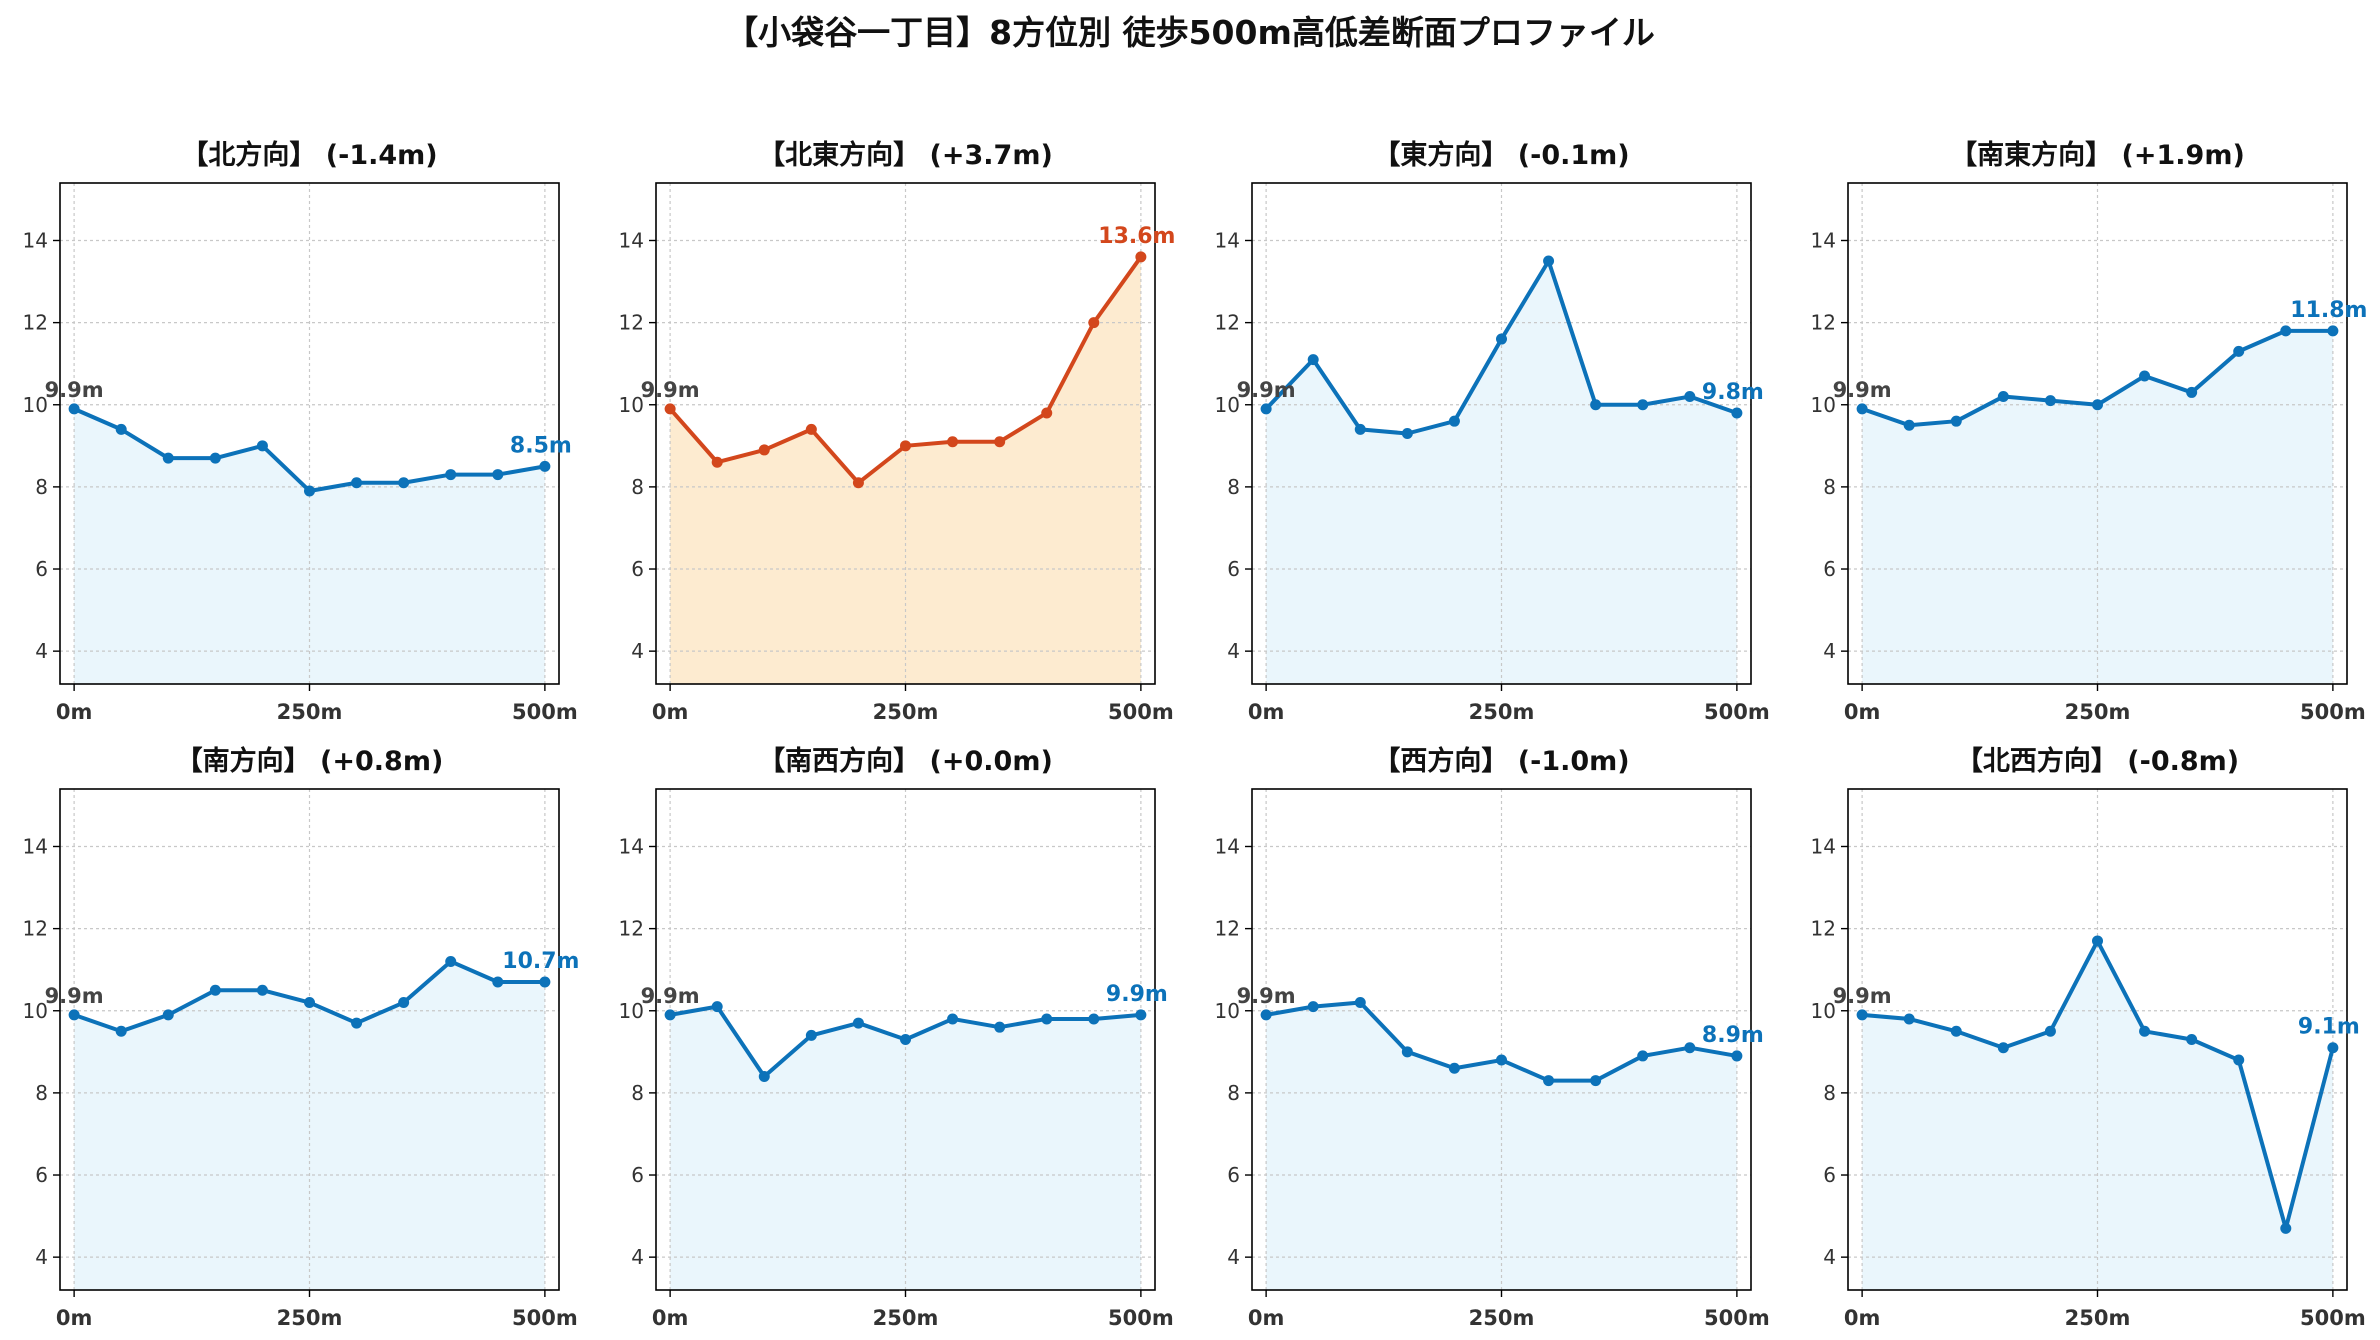 The image size is (2380, 1340). Describe the element at coordinates (2329, 1027) in the screenshot. I see `end-value-label: 9.1m` at that location.